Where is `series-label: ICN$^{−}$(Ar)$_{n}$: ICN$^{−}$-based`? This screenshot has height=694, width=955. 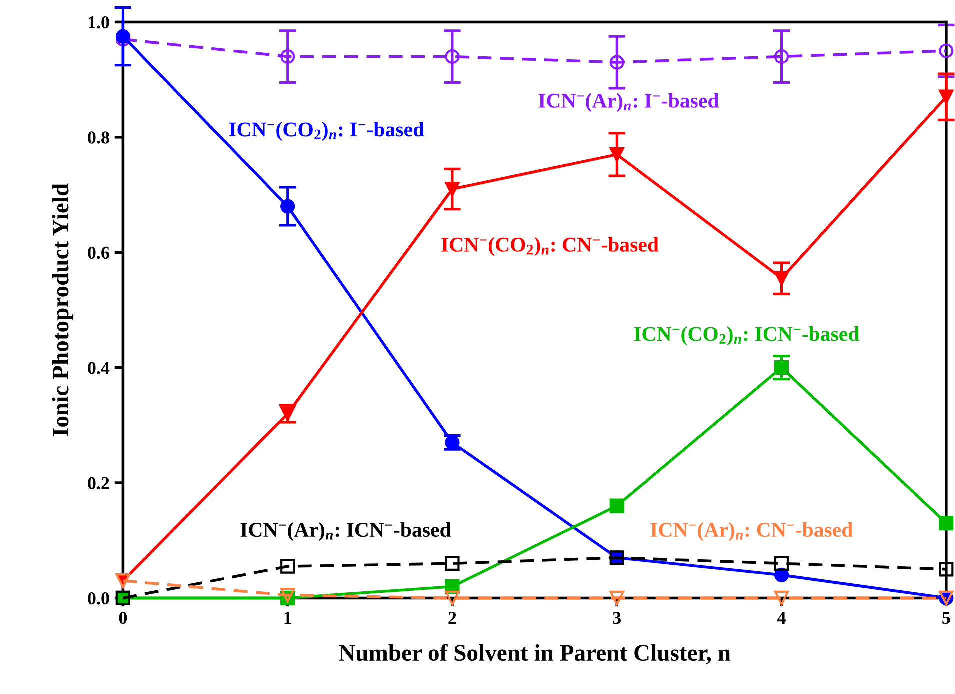 series-label: ICN$^{−}$(Ar)$_{n}$: ICN$^{−}$-based is located at coordinates (346, 532).